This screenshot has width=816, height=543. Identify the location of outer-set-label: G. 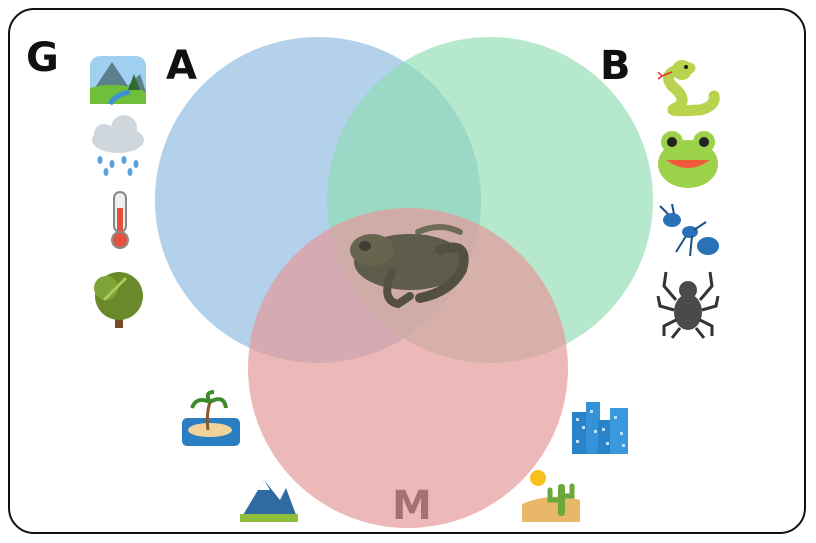
(42, 58).